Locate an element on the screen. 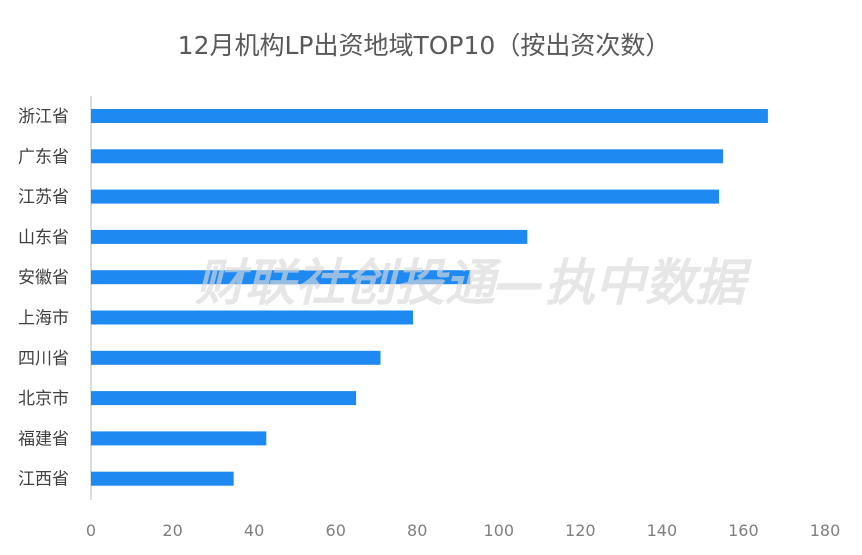 The height and width of the screenshot is (555, 862). x-tick-label-4: 80 is located at coordinates (417, 530).